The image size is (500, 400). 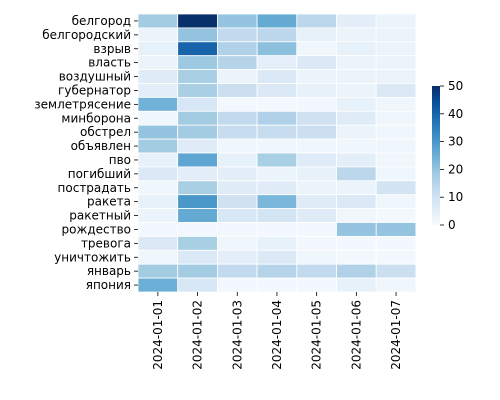 I want to click on colorbar-tick-label: 30, so click(x=455, y=142).